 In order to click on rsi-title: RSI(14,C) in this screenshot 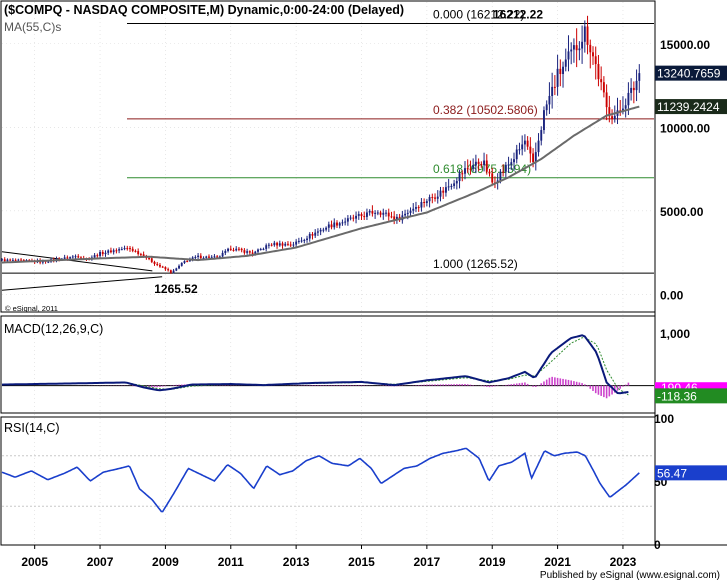, I will do `click(32, 428)`.